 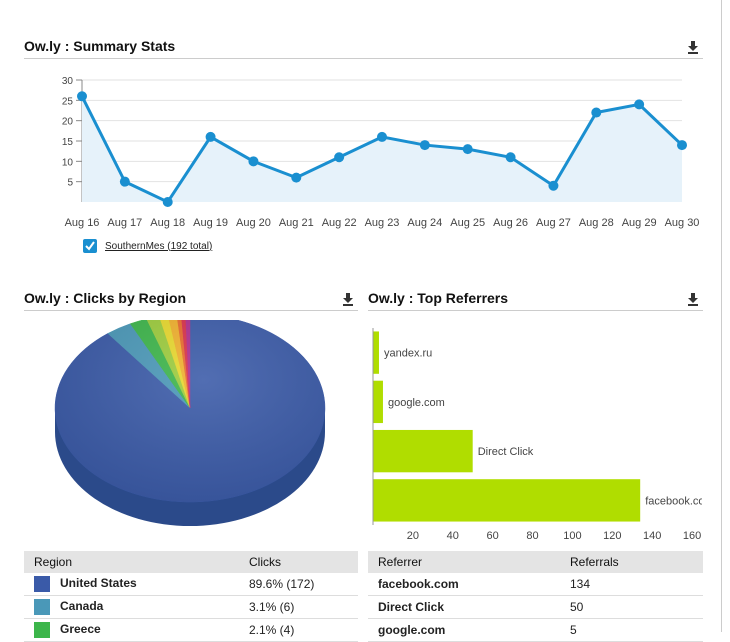 I want to click on region-pie-chart, so click(x=190, y=423).